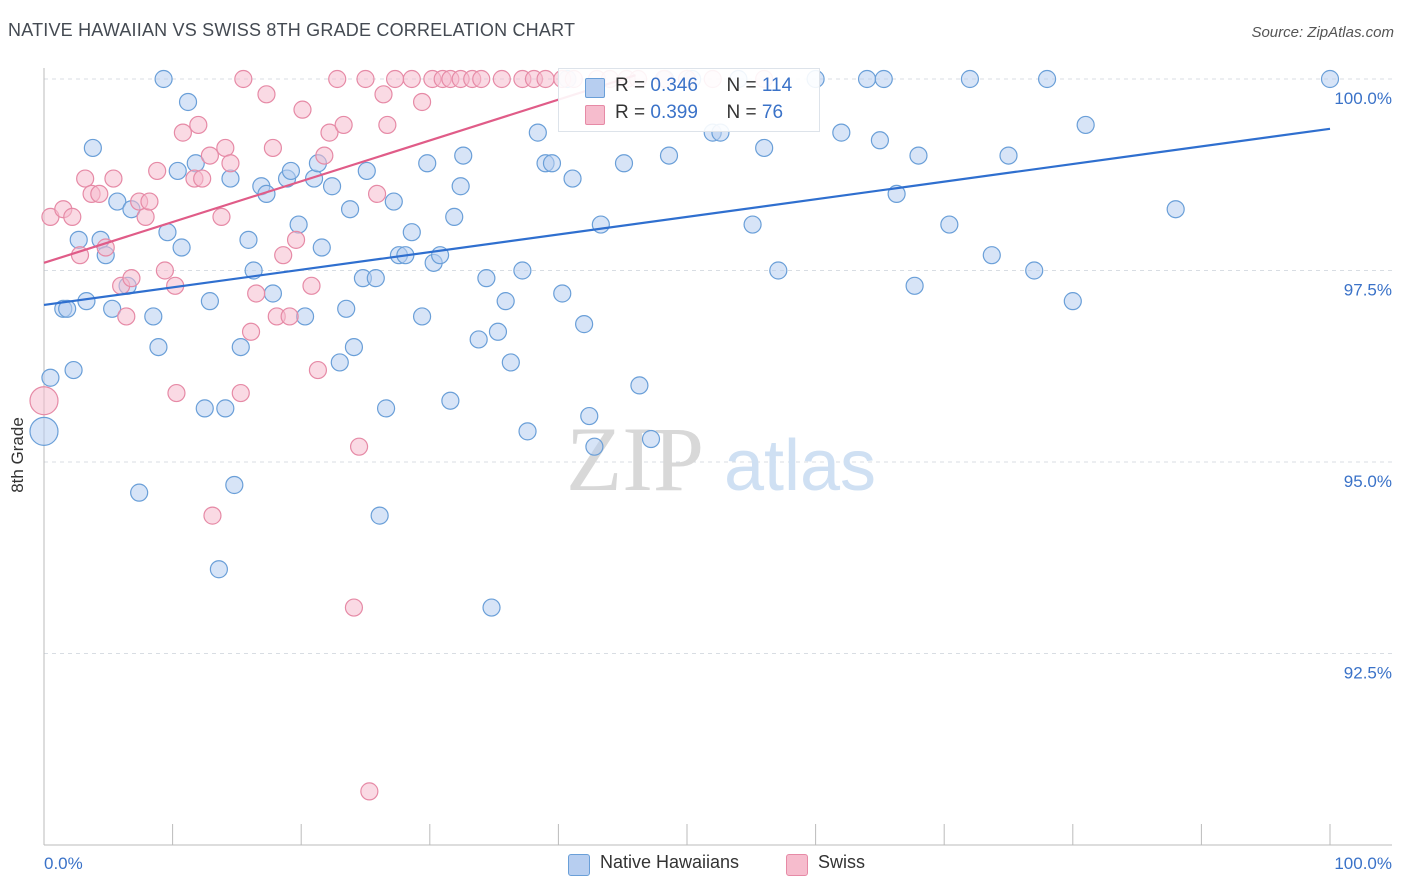 The height and width of the screenshot is (892, 1406). What do you see at coordinates (741, 112) in the screenshot?
I see `legend-n-label: N =` at bounding box center [741, 112].